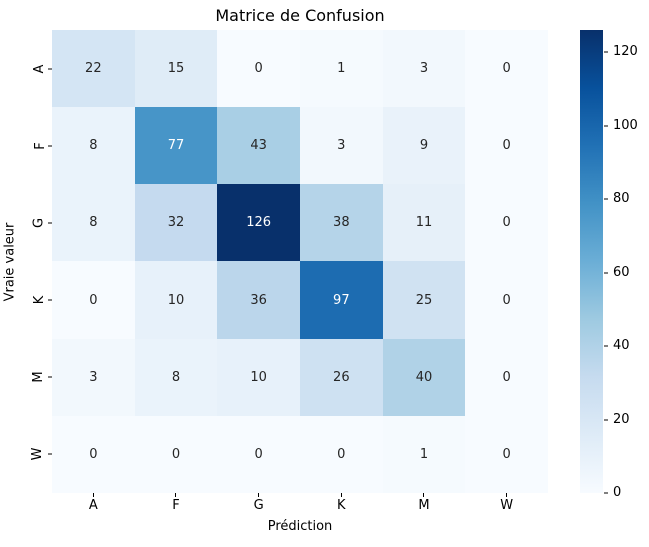 The width and height of the screenshot is (649, 547). I want to click on heatmap-cell-K-K: 97, so click(341, 300).